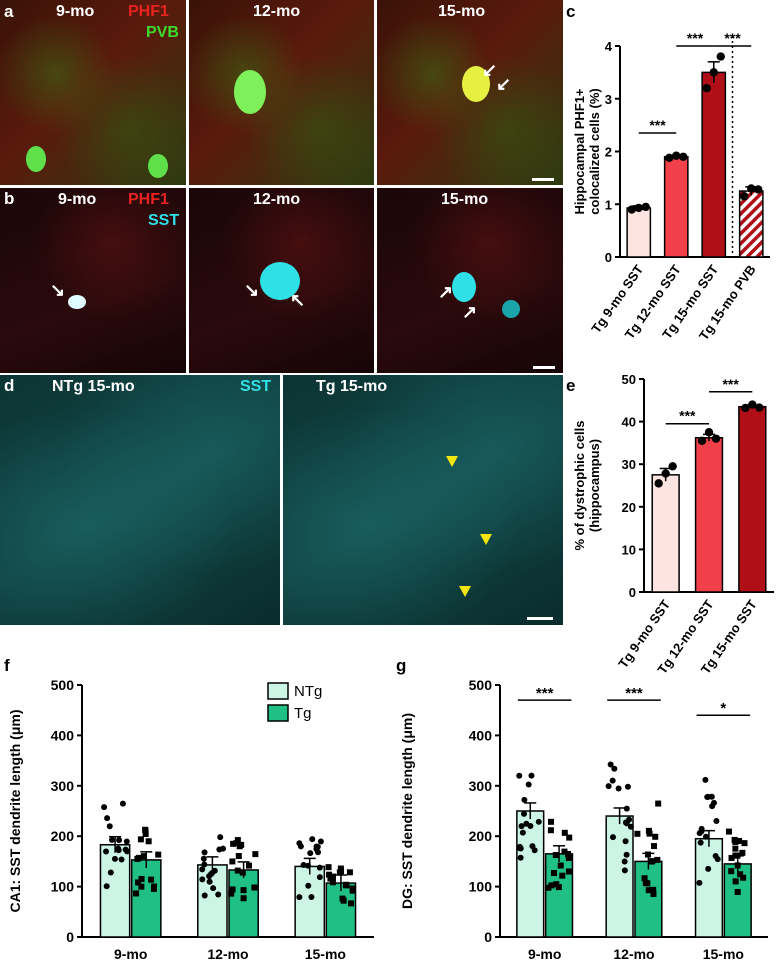 This screenshot has width=784, height=962. What do you see at coordinates (723, 708) in the screenshot?
I see `significance-label: *` at bounding box center [723, 708].